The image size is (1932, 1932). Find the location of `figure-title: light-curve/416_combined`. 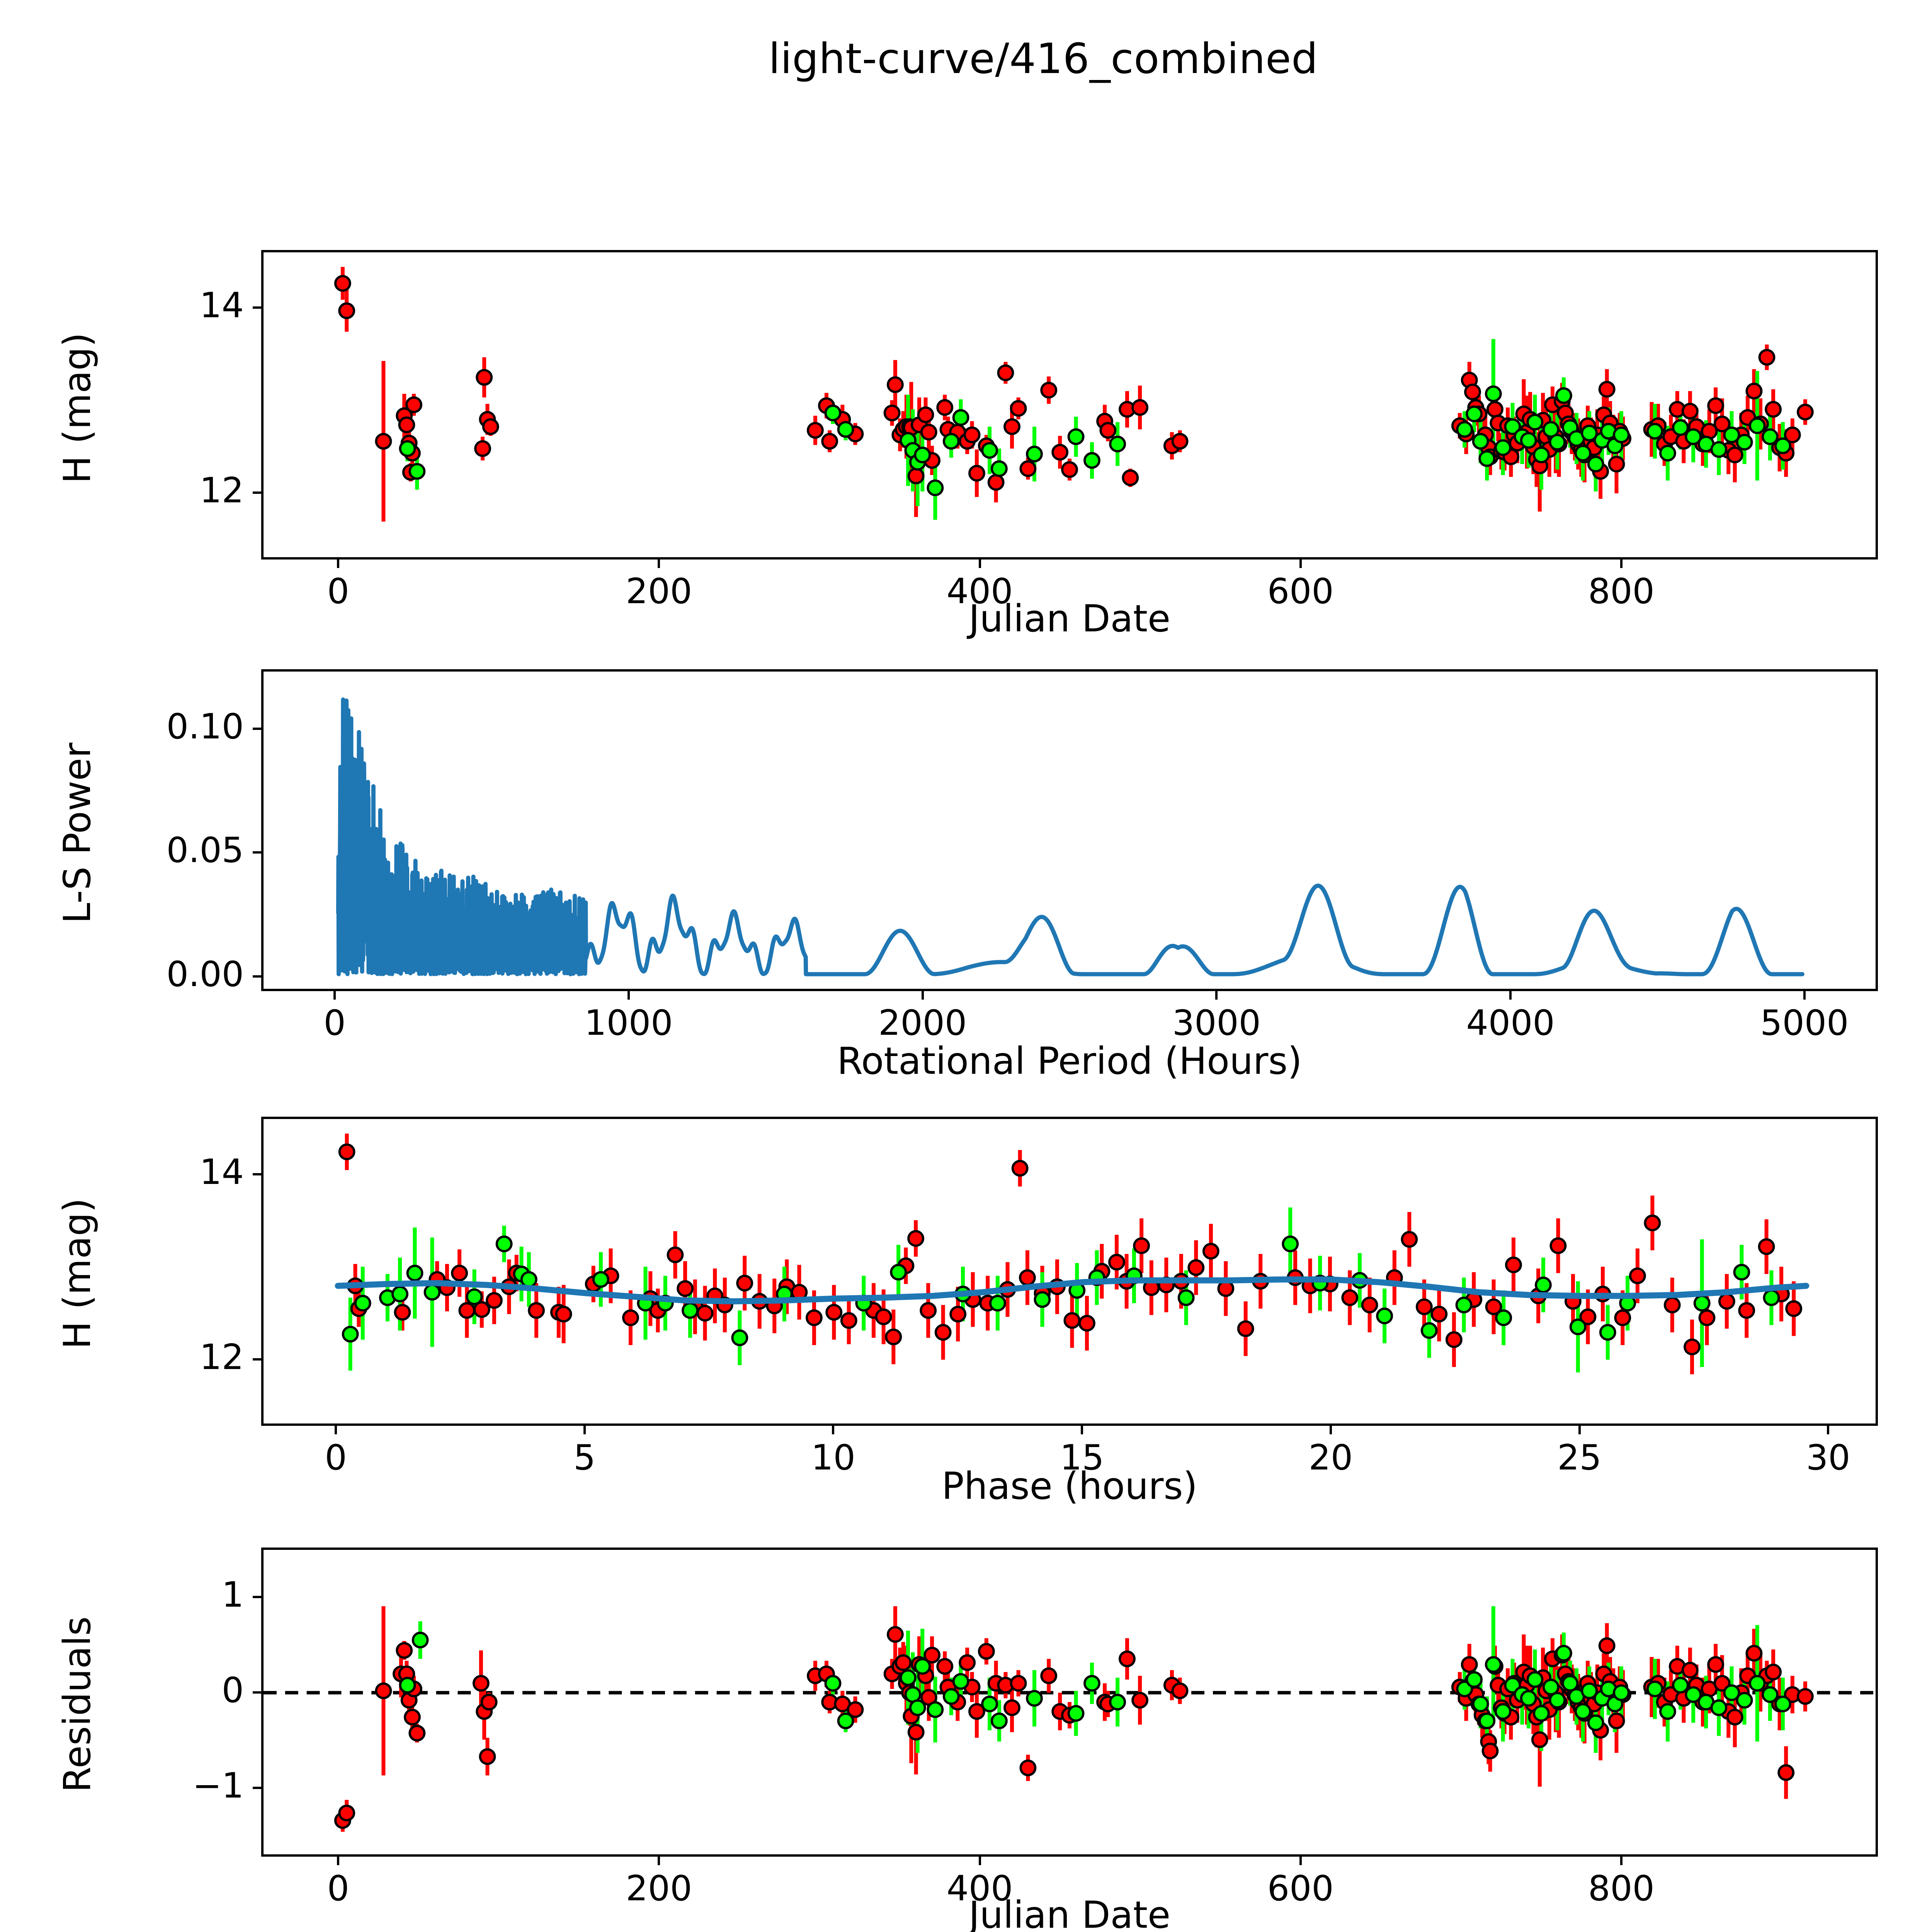

figure-title: light-curve/416_combined is located at coordinates (1043, 59).